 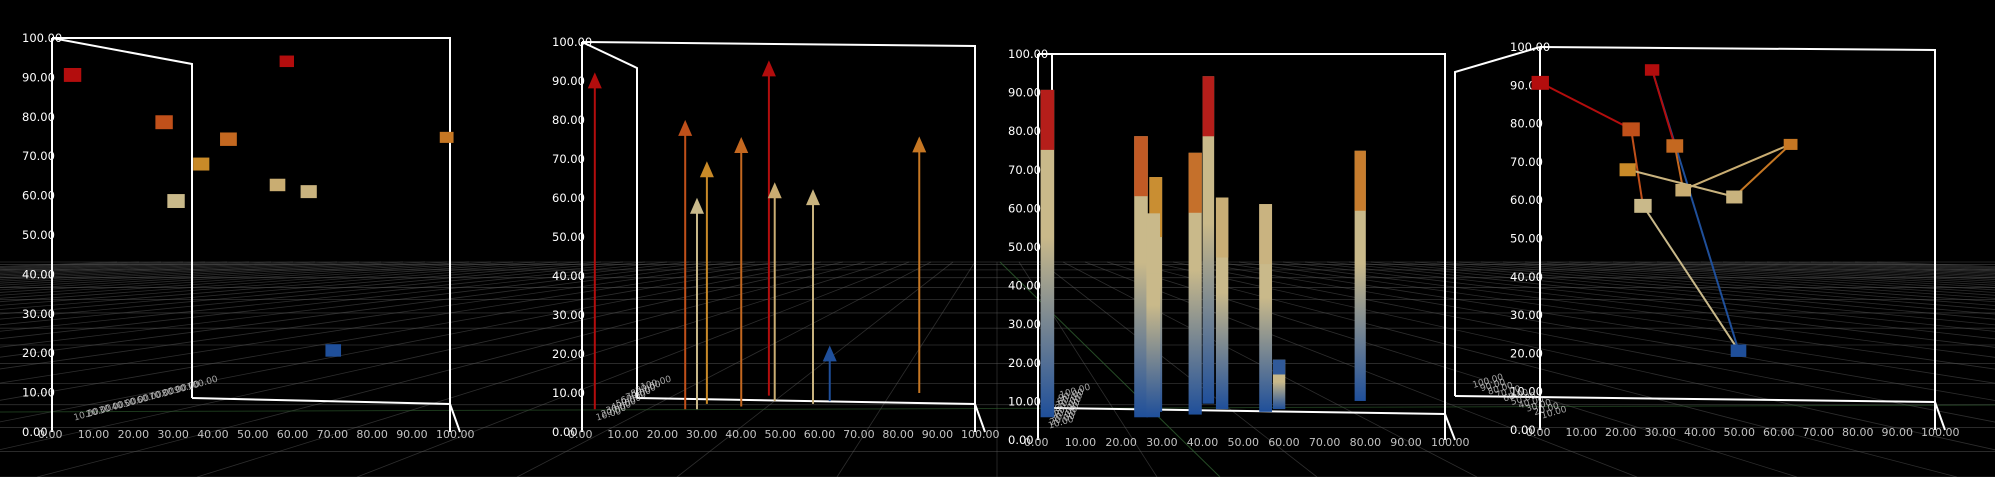 I want to click on x-tick-label: 70.00, so click(x=859, y=434).